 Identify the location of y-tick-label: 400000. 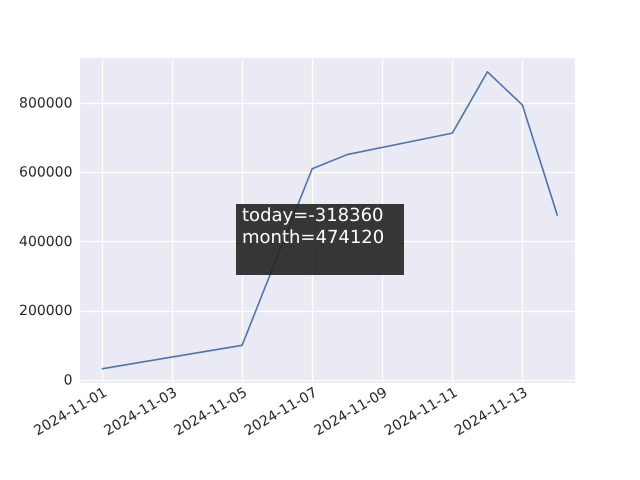
(45, 242).